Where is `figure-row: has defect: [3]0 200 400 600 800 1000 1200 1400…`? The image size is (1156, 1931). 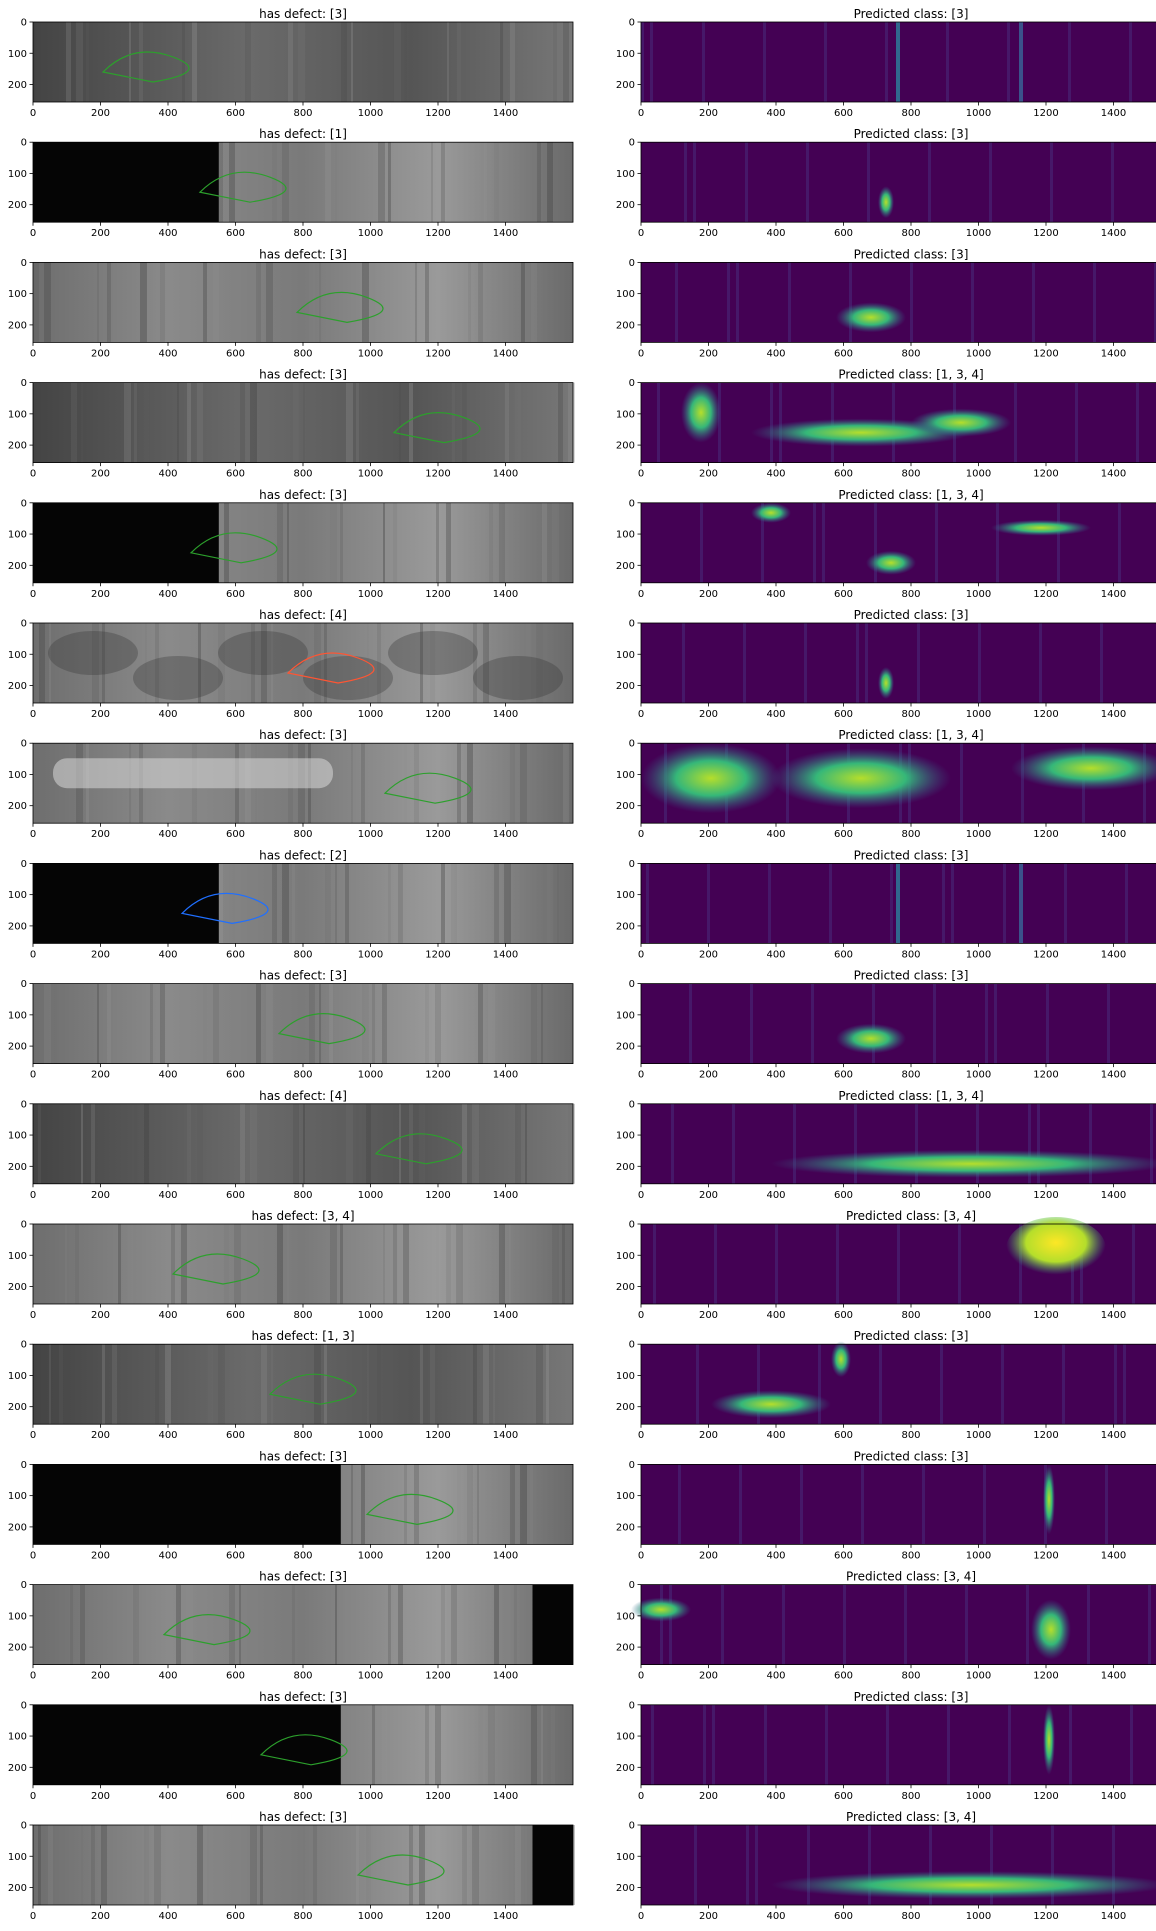 figure-row: has defect: [3]0 200 400 600 800 1000 1200 1400… is located at coordinates (582, 63).